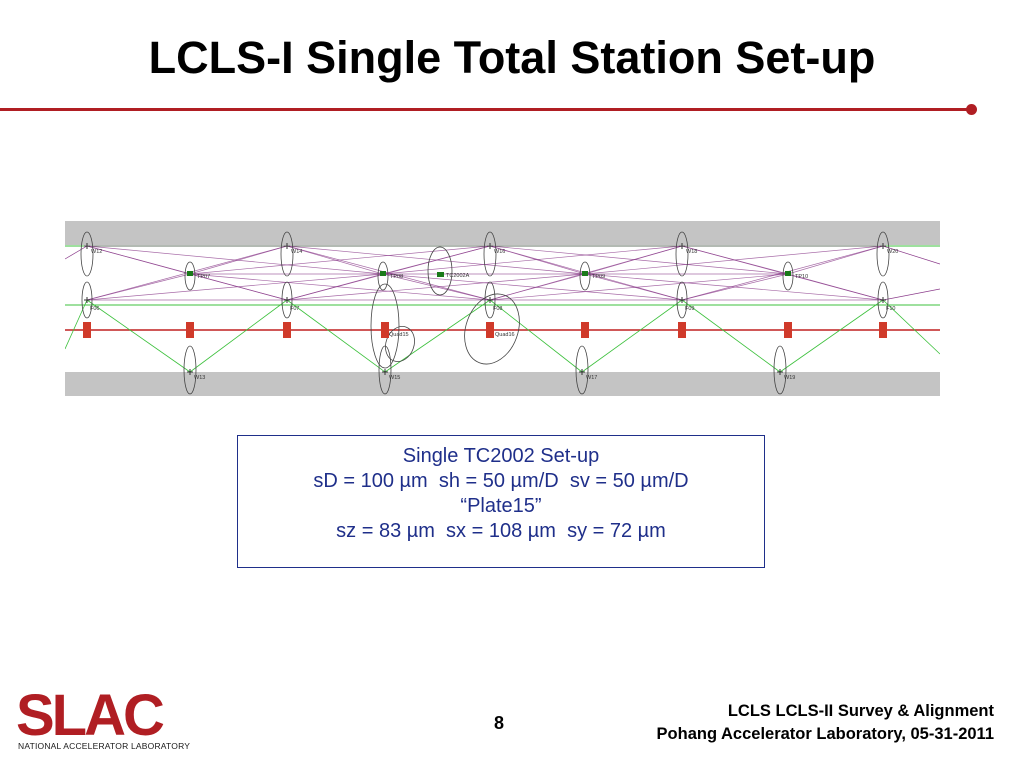 The height and width of the screenshot is (768, 1024). Describe the element at coordinates (501, 506) in the screenshot. I see `info-line-3: “Plate15”` at that location.